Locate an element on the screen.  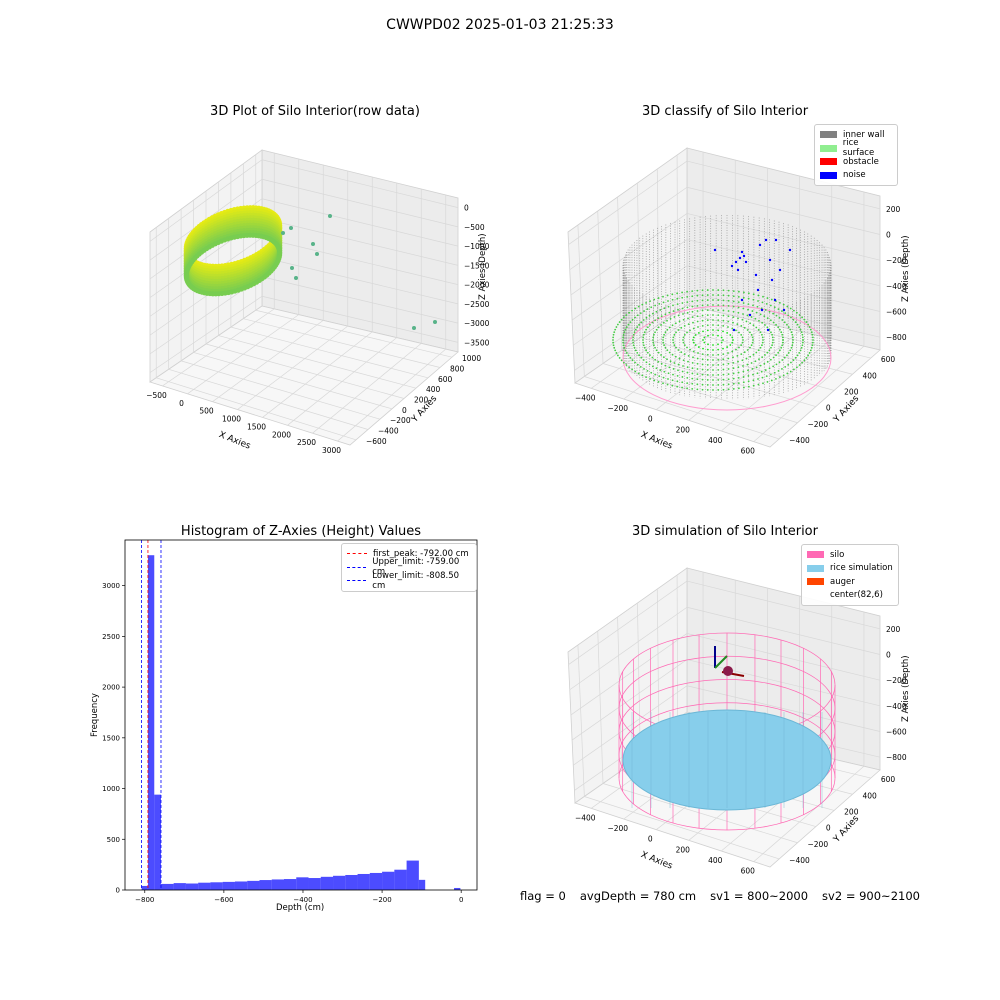
raw-outlier-point is located at coordinates (330, 216).